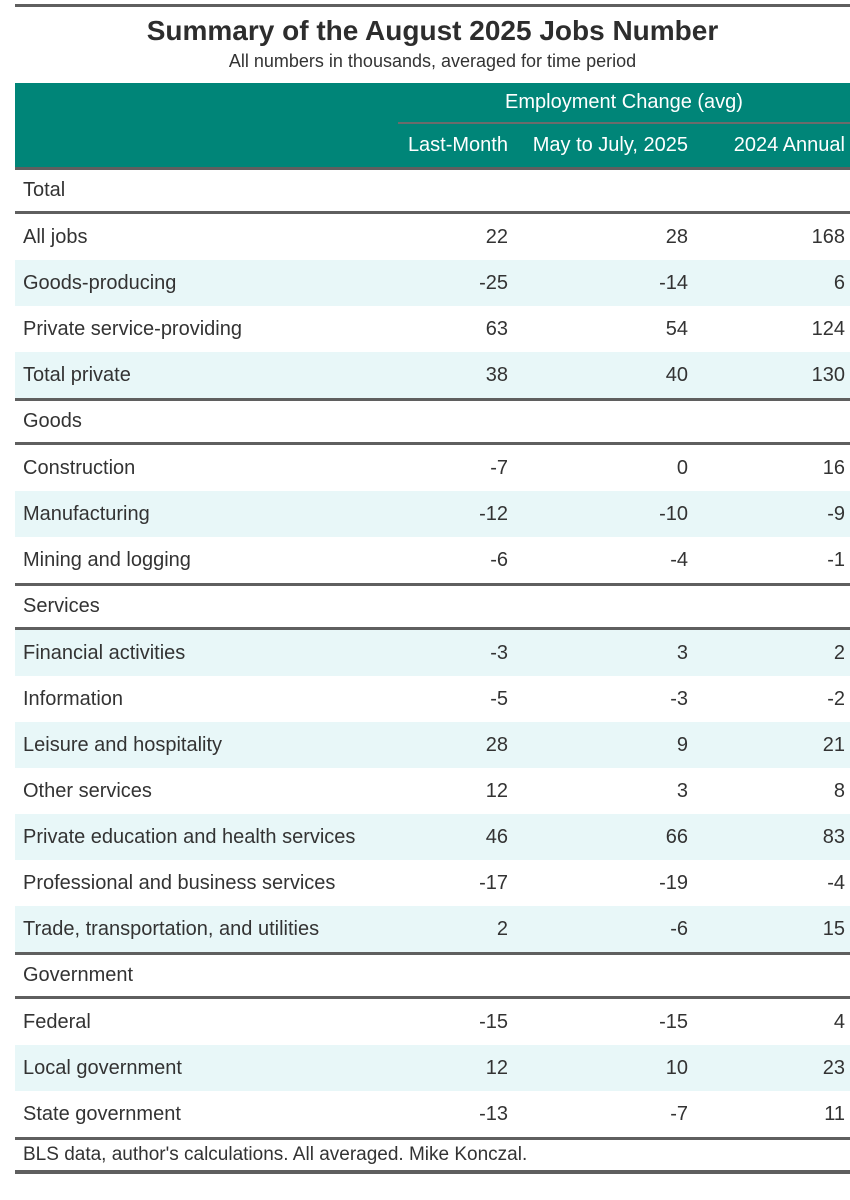 The image size is (850, 1200). What do you see at coordinates (87, 790) in the screenshot?
I see `row-label: Other services` at bounding box center [87, 790].